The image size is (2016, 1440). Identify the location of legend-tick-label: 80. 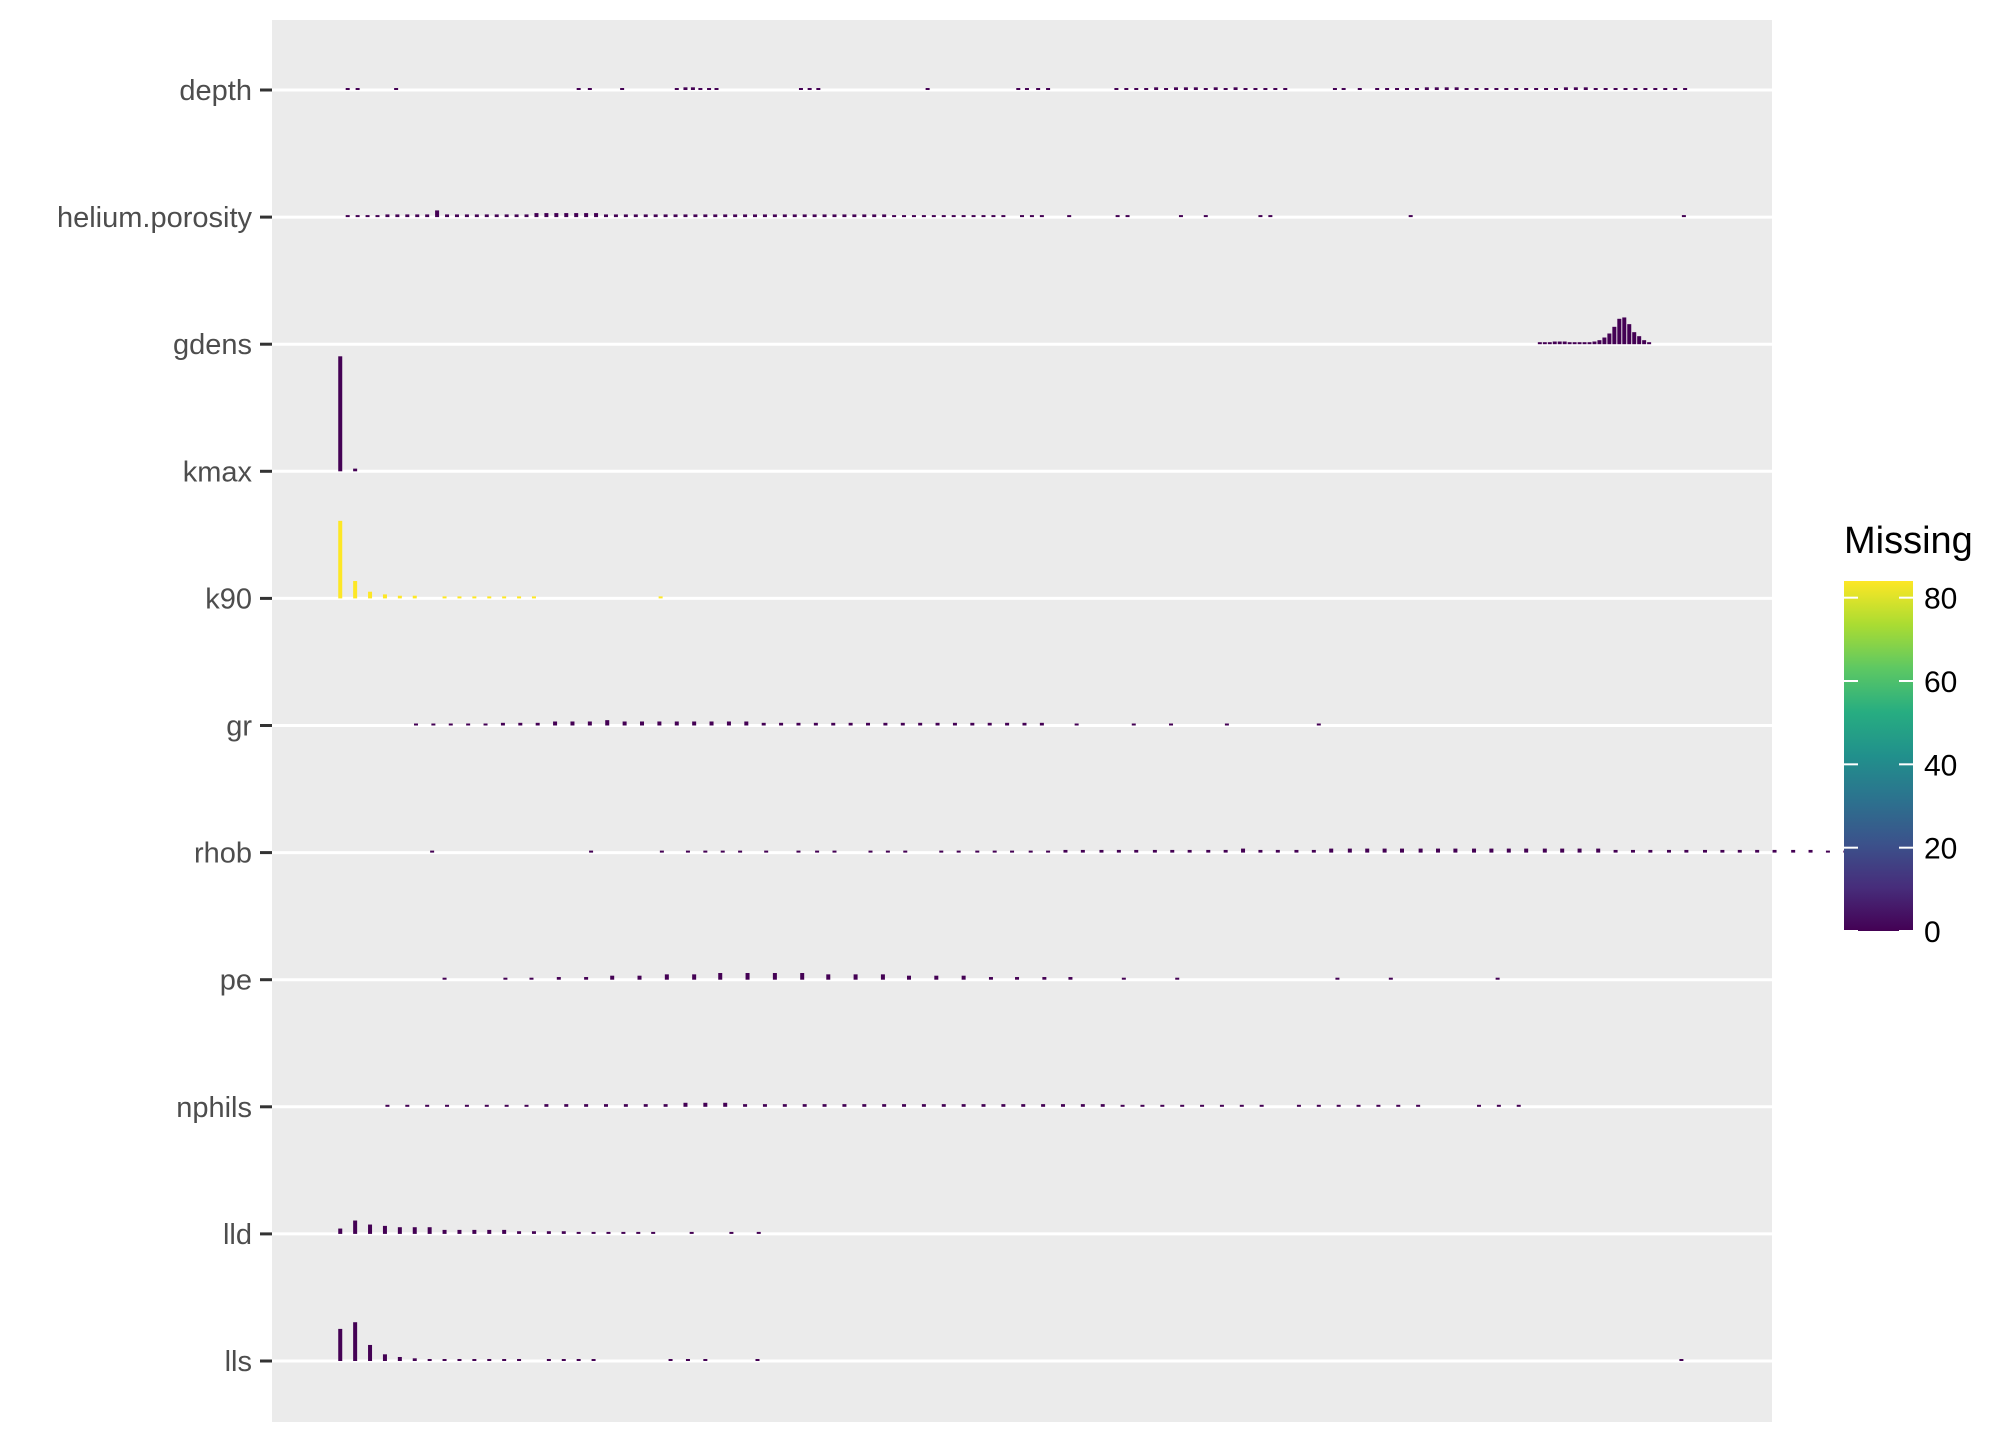
(1940, 599).